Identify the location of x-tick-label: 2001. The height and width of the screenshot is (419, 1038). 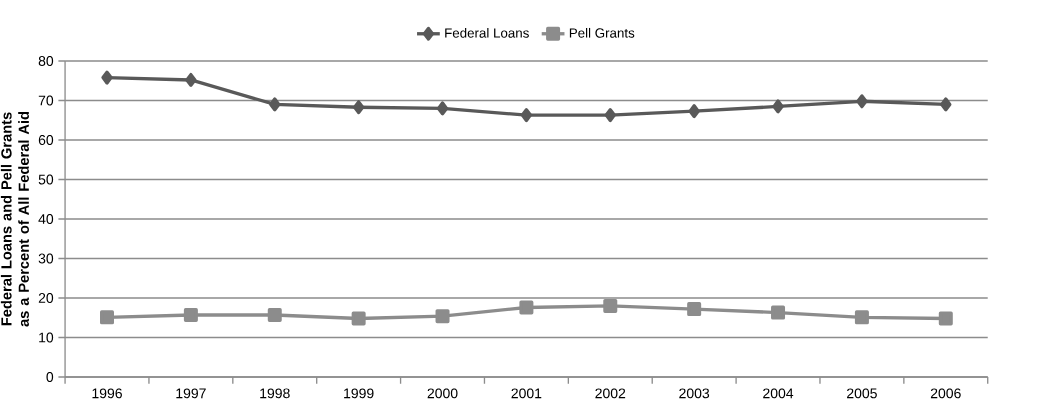
(526, 393).